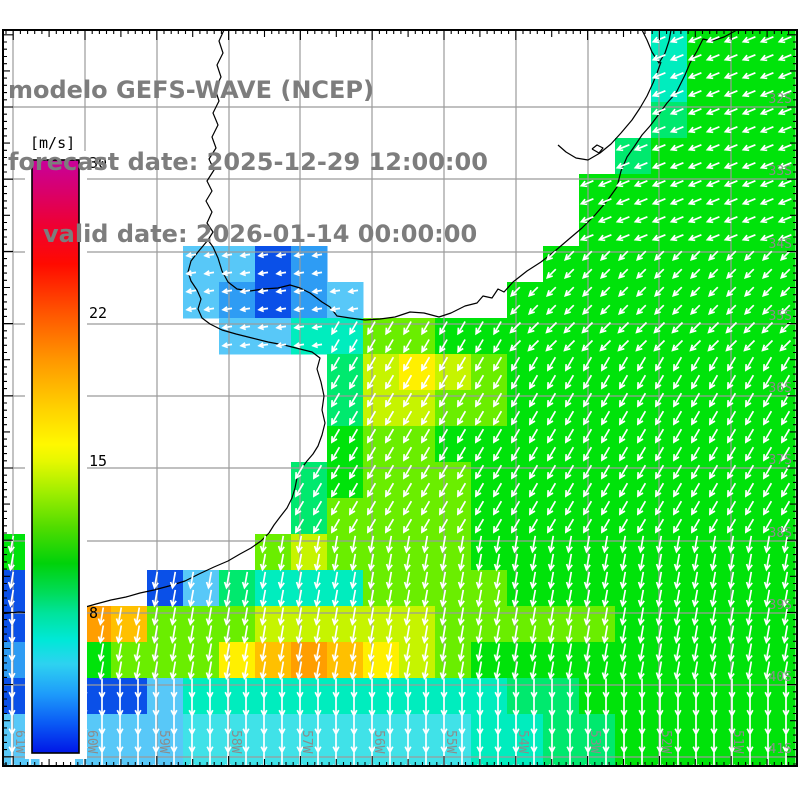  What do you see at coordinates (780, 424) in the screenshot?
I see `latitude-labels: 32S 33S 34S 35S 36S 37S 38S 39S 40S 41S` at bounding box center [780, 424].